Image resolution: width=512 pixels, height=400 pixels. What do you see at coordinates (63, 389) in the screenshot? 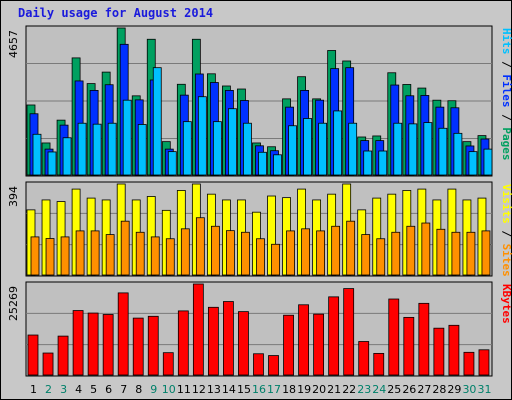
I see `x-tick-label: 3` at bounding box center [63, 389].